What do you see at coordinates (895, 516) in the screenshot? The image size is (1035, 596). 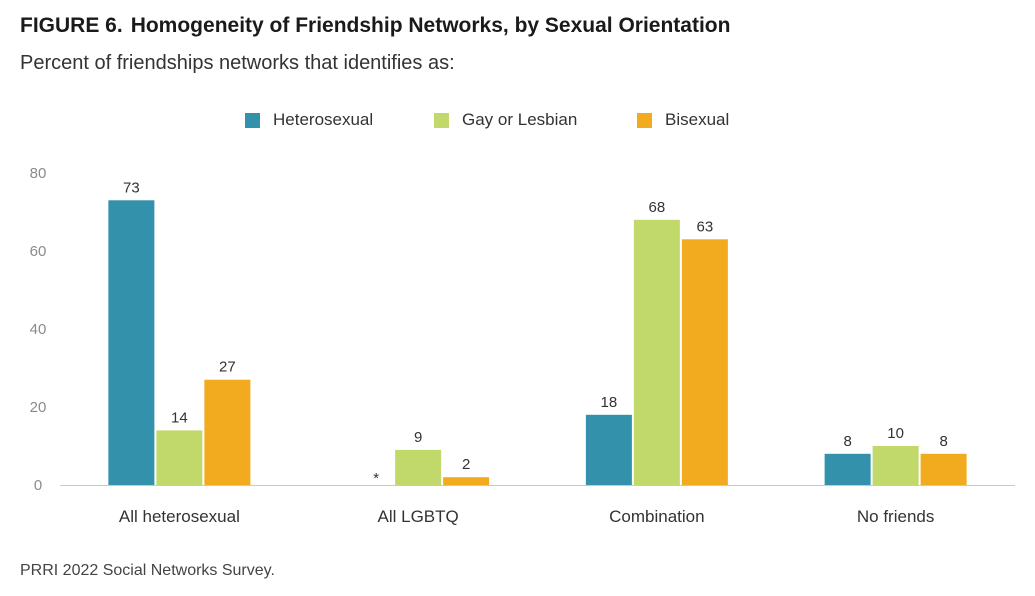 I see `category-label: No friends` at bounding box center [895, 516].